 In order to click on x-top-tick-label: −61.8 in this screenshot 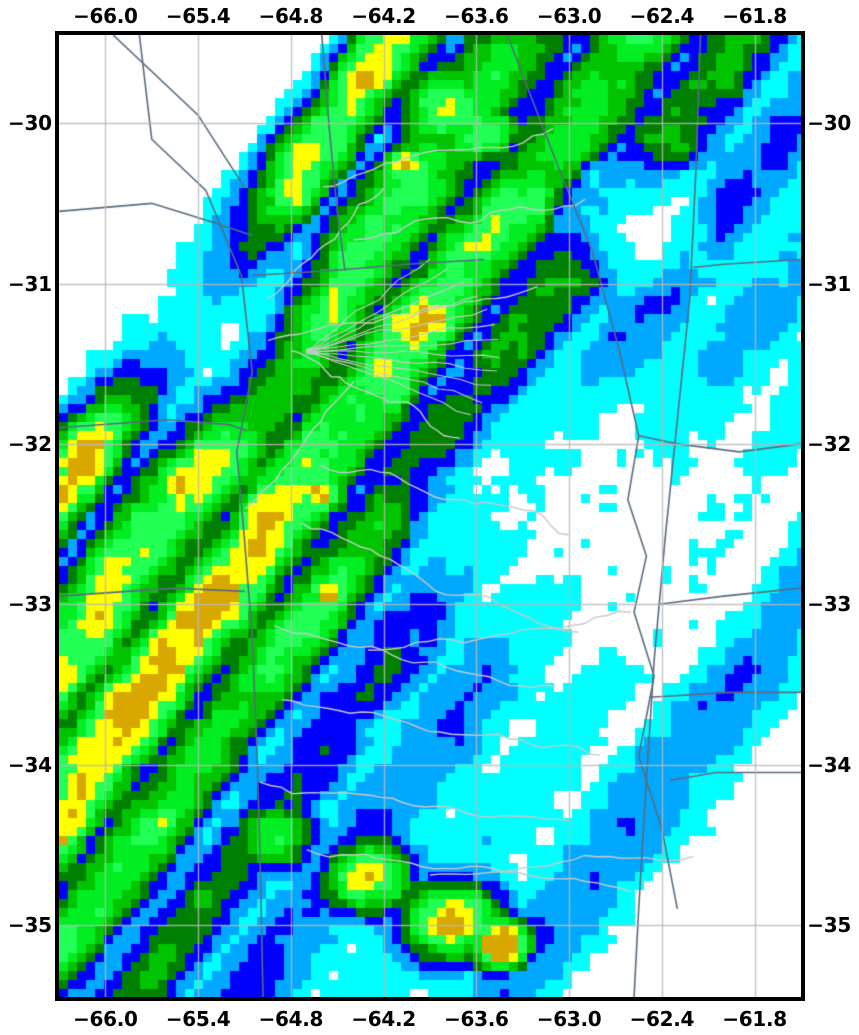, I will do `click(754, 16)`.